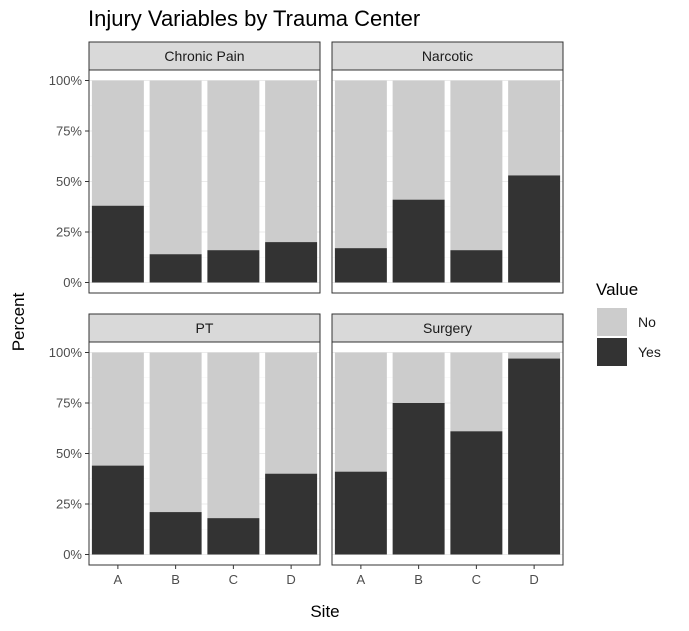 The image size is (689, 631). I want to click on bar-chronic-pain-c-yes, so click(233, 266).